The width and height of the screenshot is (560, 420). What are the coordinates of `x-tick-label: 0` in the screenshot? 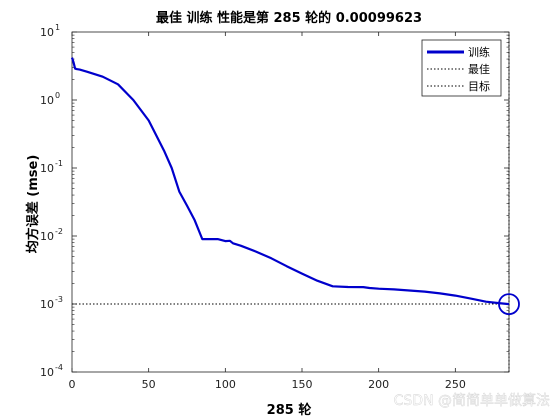 It's located at (72, 384).